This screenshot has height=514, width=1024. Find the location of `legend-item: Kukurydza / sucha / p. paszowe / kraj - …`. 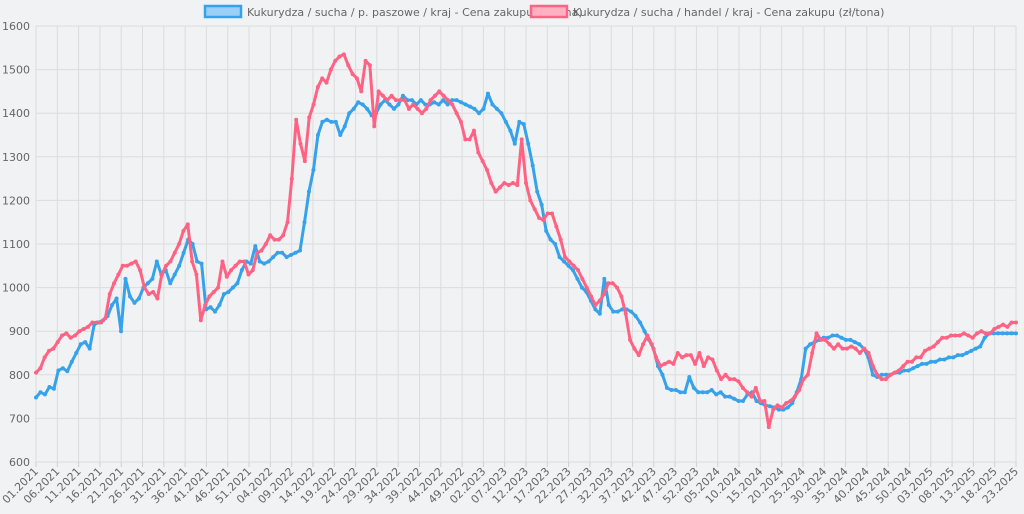

legend-item: Kukurydza / sucha / p. paszowe / kraj - … is located at coordinates (393, 11).